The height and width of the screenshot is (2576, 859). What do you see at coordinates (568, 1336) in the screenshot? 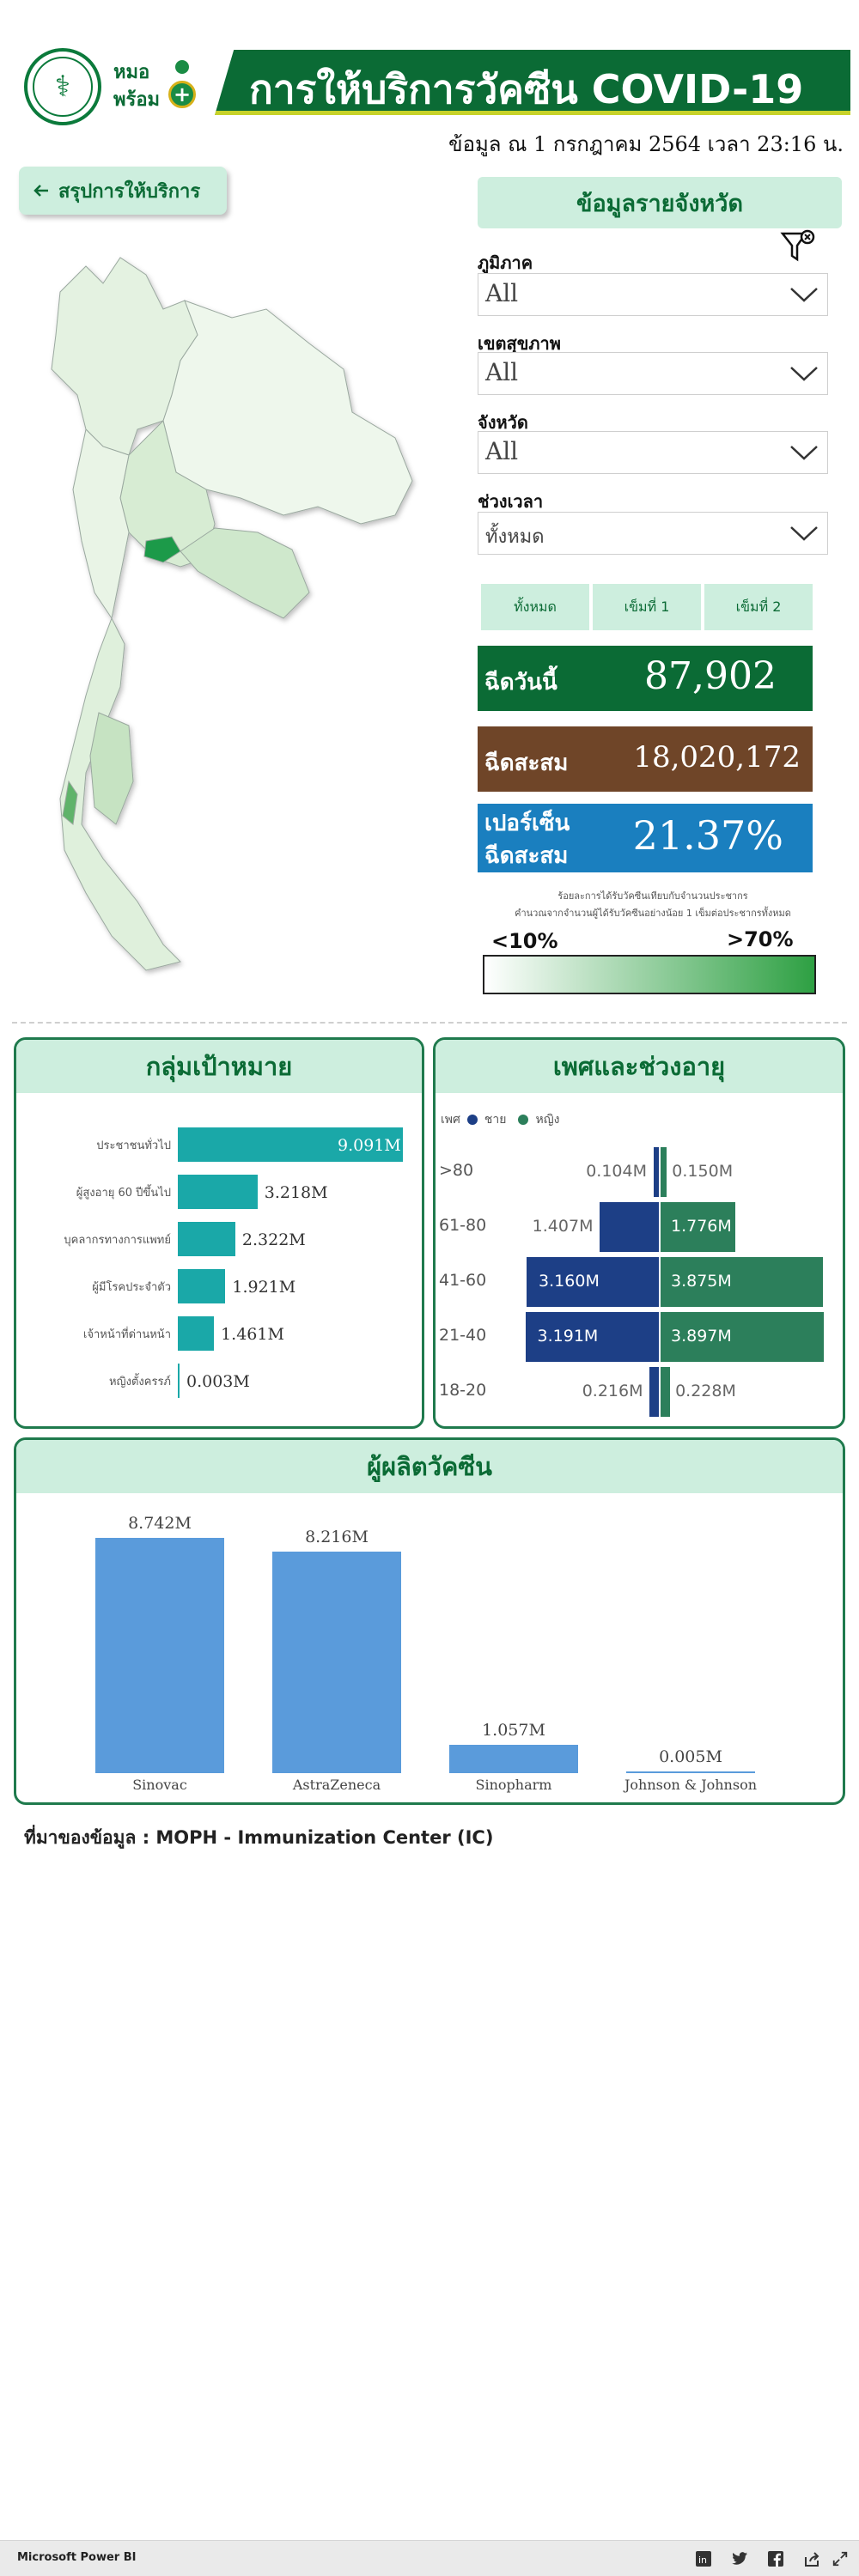
I see `male-value: 3.191M` at bounding box center [568, 1336].